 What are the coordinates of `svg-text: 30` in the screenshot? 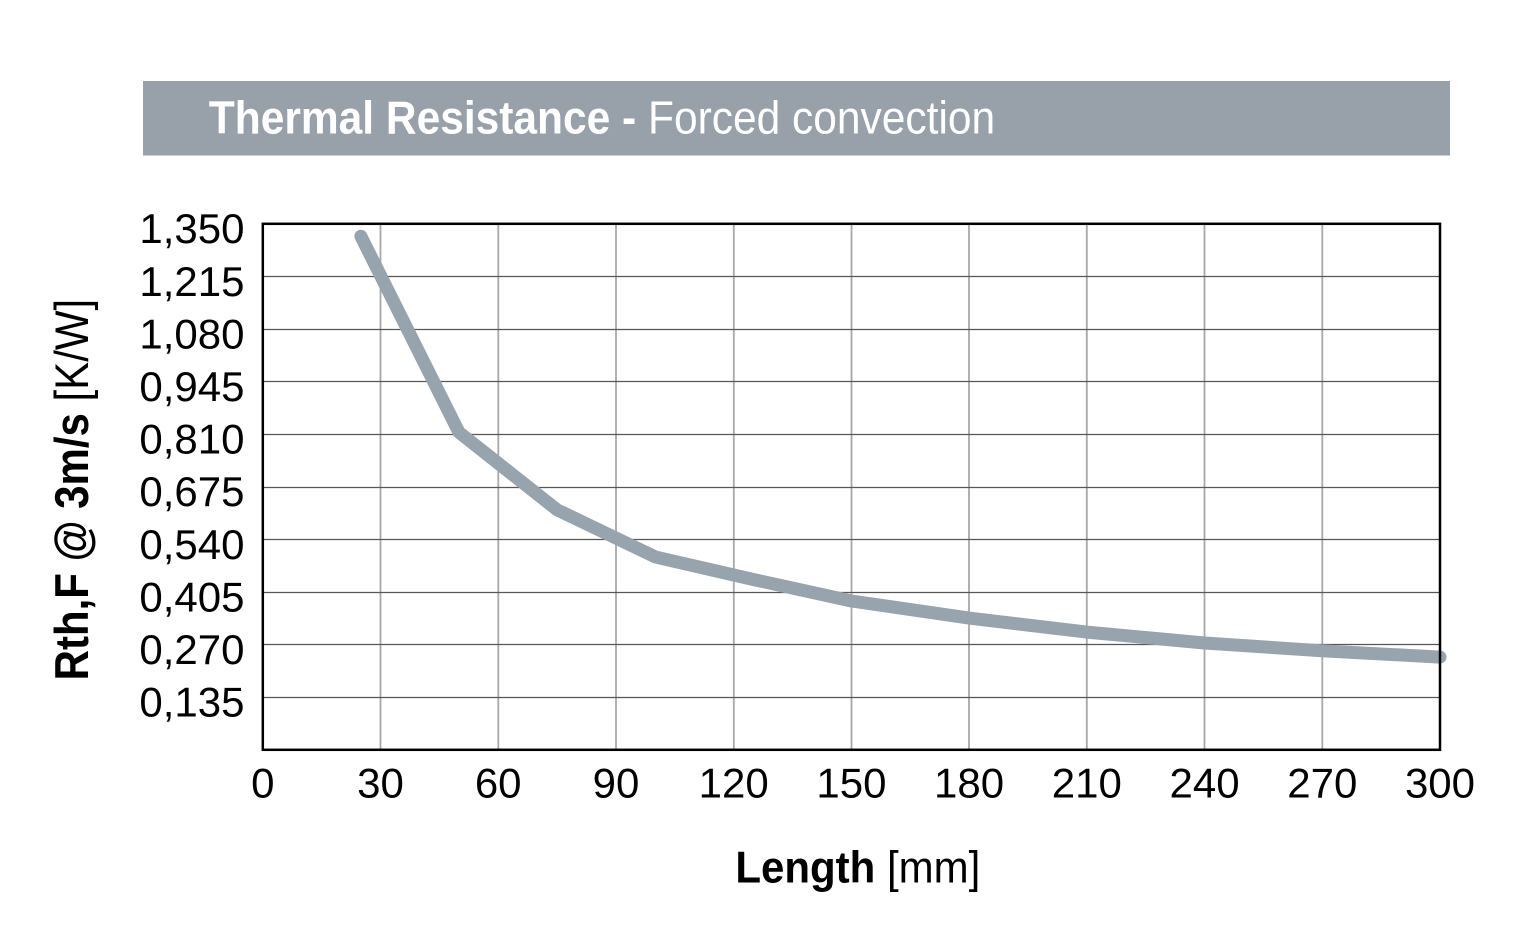 It's located at (380, 783).